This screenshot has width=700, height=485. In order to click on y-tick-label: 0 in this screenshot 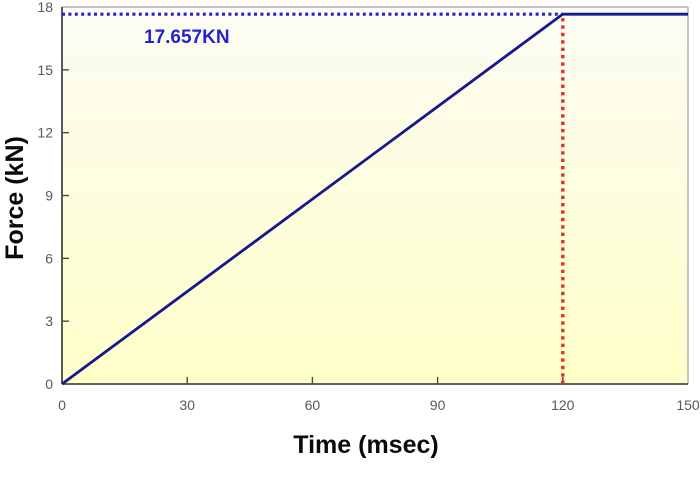, I will do `click(49, 384)`.